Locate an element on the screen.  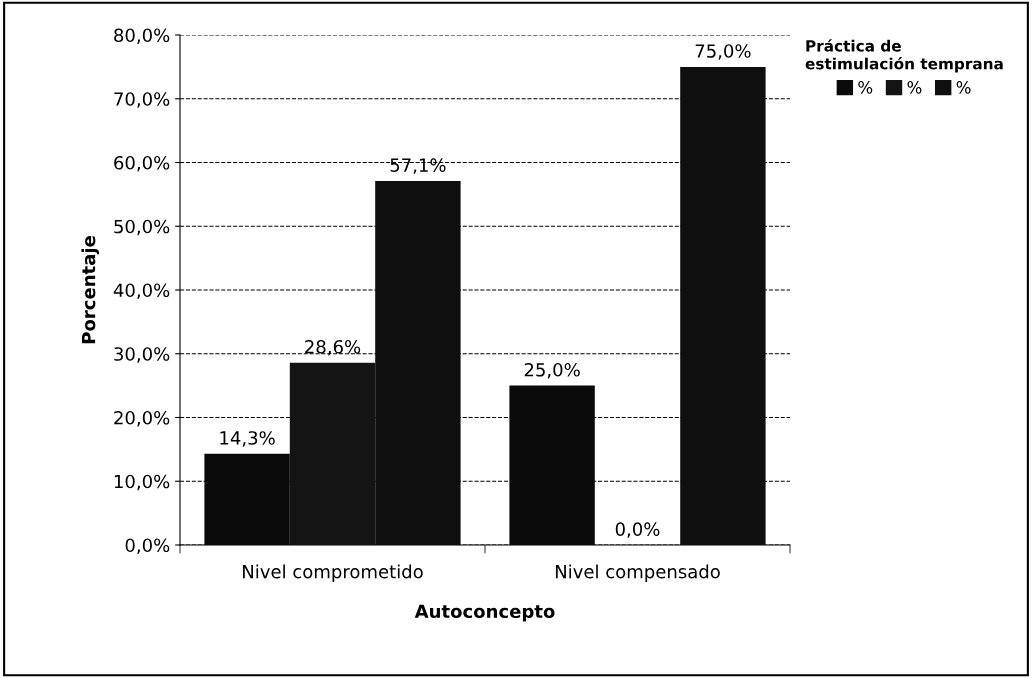
x-axis-title: Autoconcepto is located at coordinates (484, 613).